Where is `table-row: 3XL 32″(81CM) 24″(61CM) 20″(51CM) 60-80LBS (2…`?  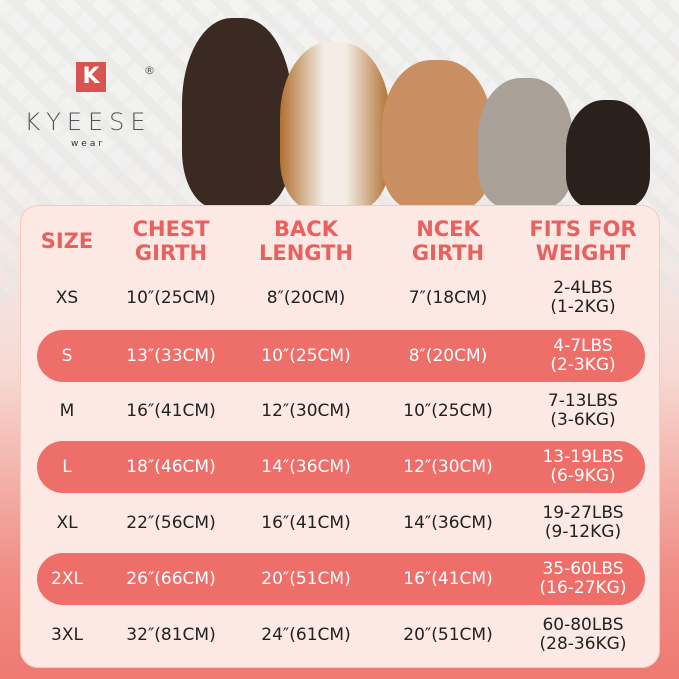 table-row: 3XL 32″(81CM) 24″(61CM) 20″(51CM) 60-80LBS (2… is located at coordinates (341, 635).